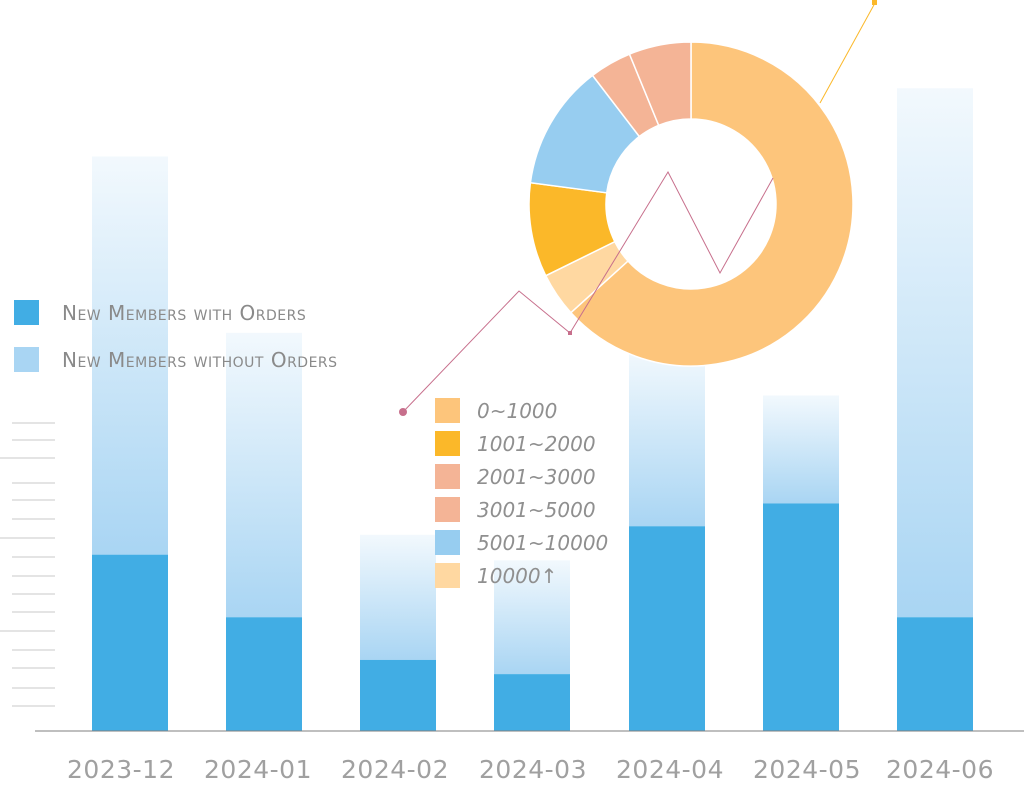  Describe the element at coordinates (542, 543) in the screenshot. I see `donut-legend-label: 5001~10000` at that location.